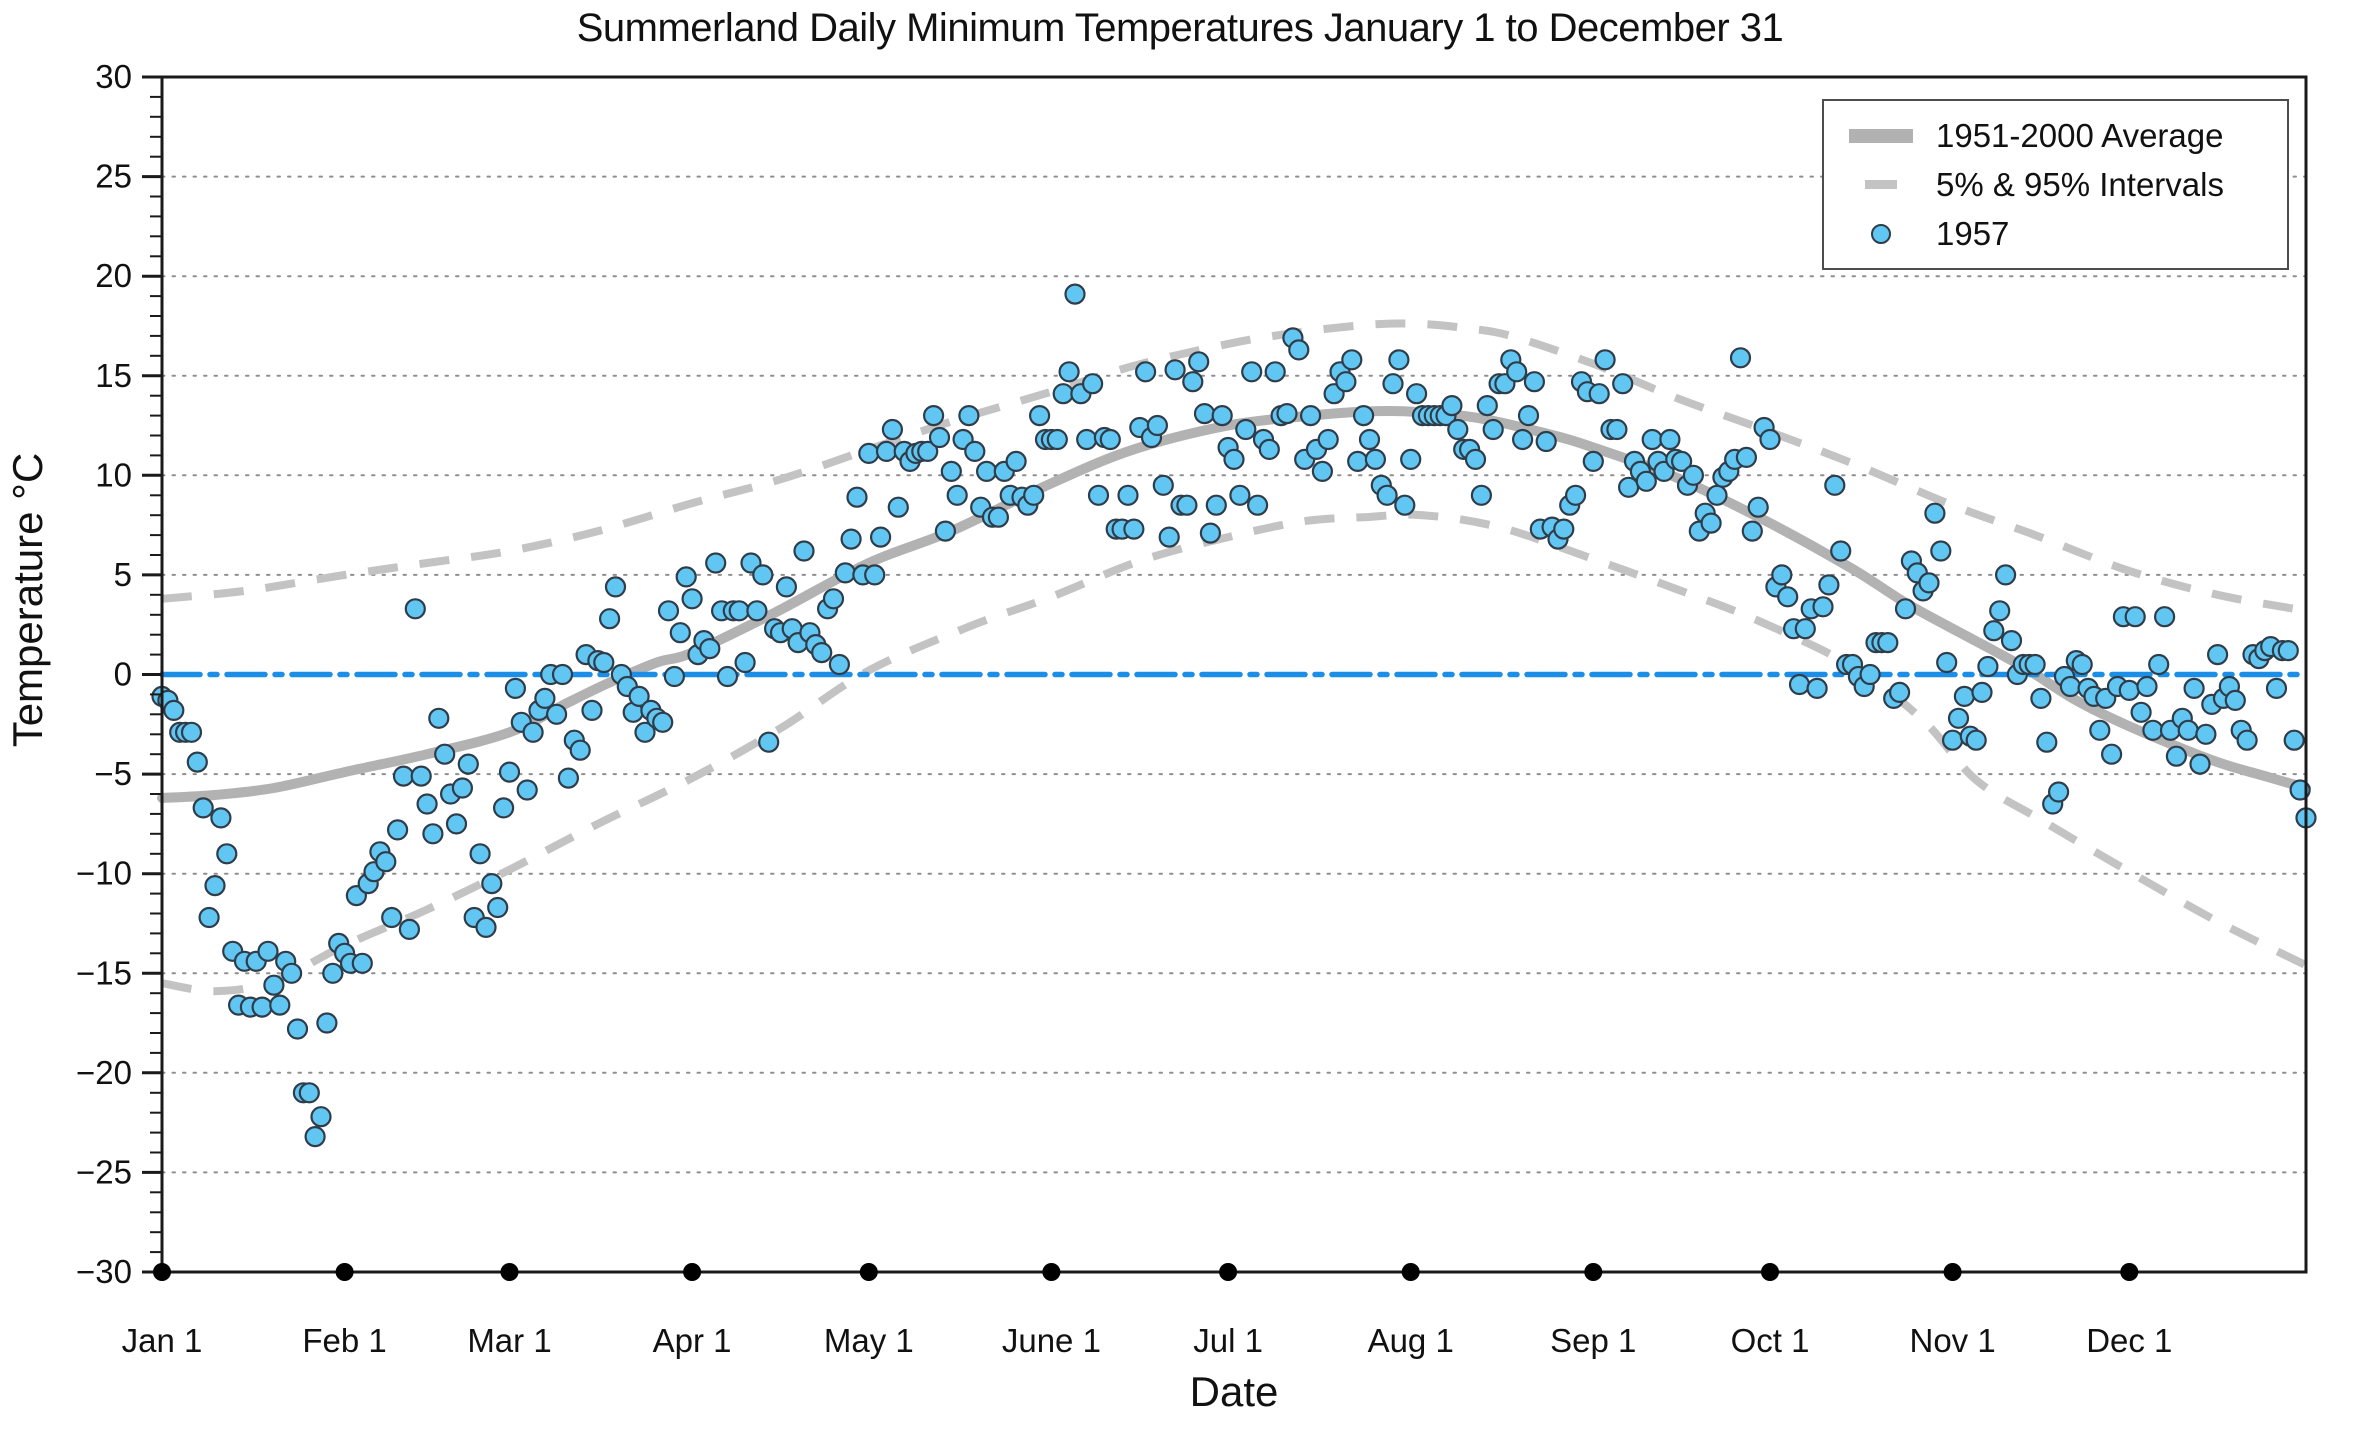  What do you see at coordinates (1881, 233) in the screenshot?
I see `scatter-marker-swatch-icon` at bounding box center [1881, 233].